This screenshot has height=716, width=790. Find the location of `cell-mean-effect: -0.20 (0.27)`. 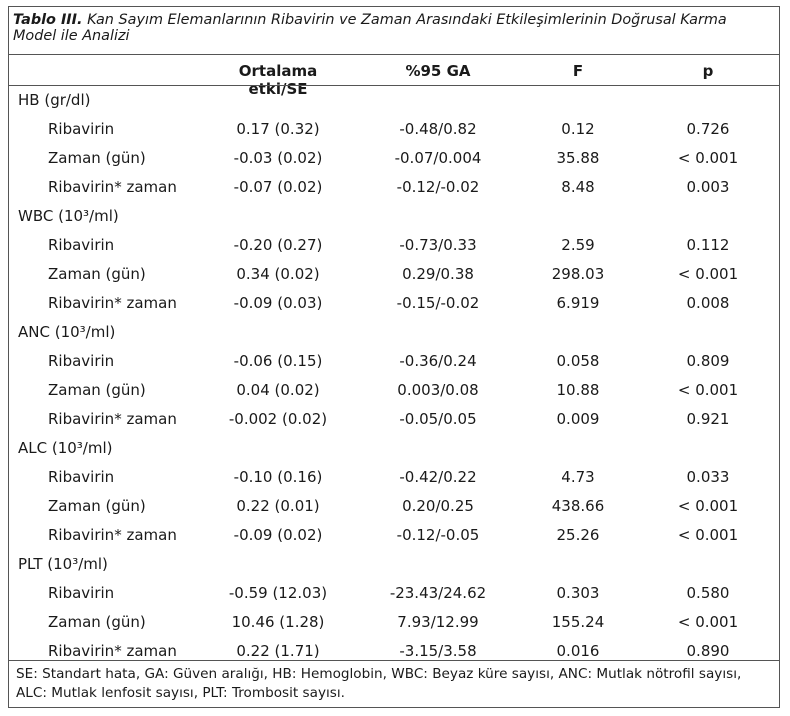

cell-mean-effect: -0.20 (0.27) is located at coordinates (278, 245).